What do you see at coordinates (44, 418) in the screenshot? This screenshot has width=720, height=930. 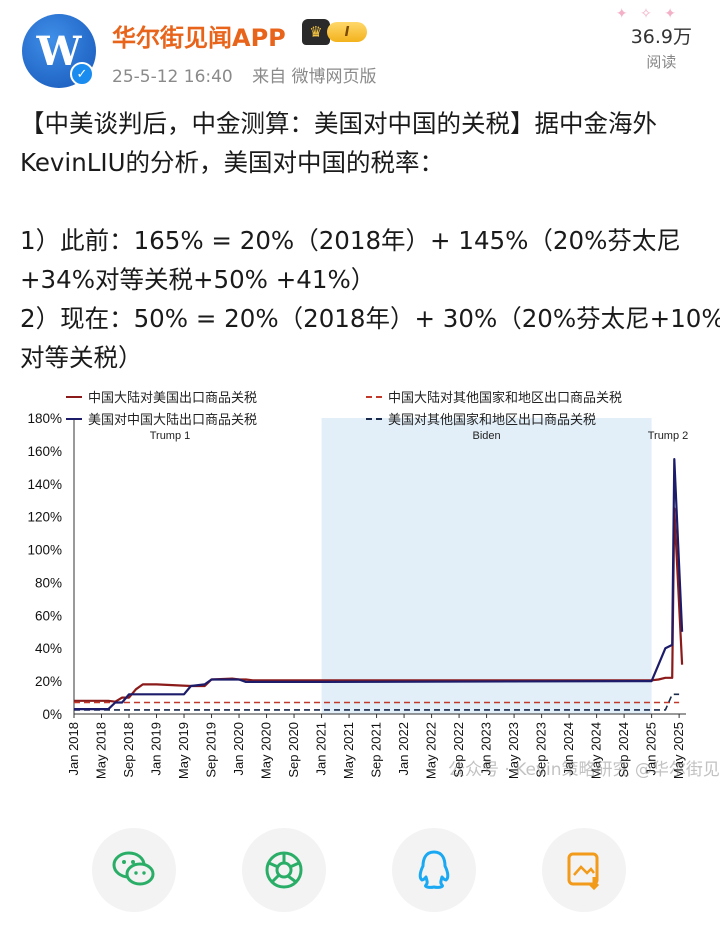 I see `y-tick-label: 180%` at bounding box center [44, 418].